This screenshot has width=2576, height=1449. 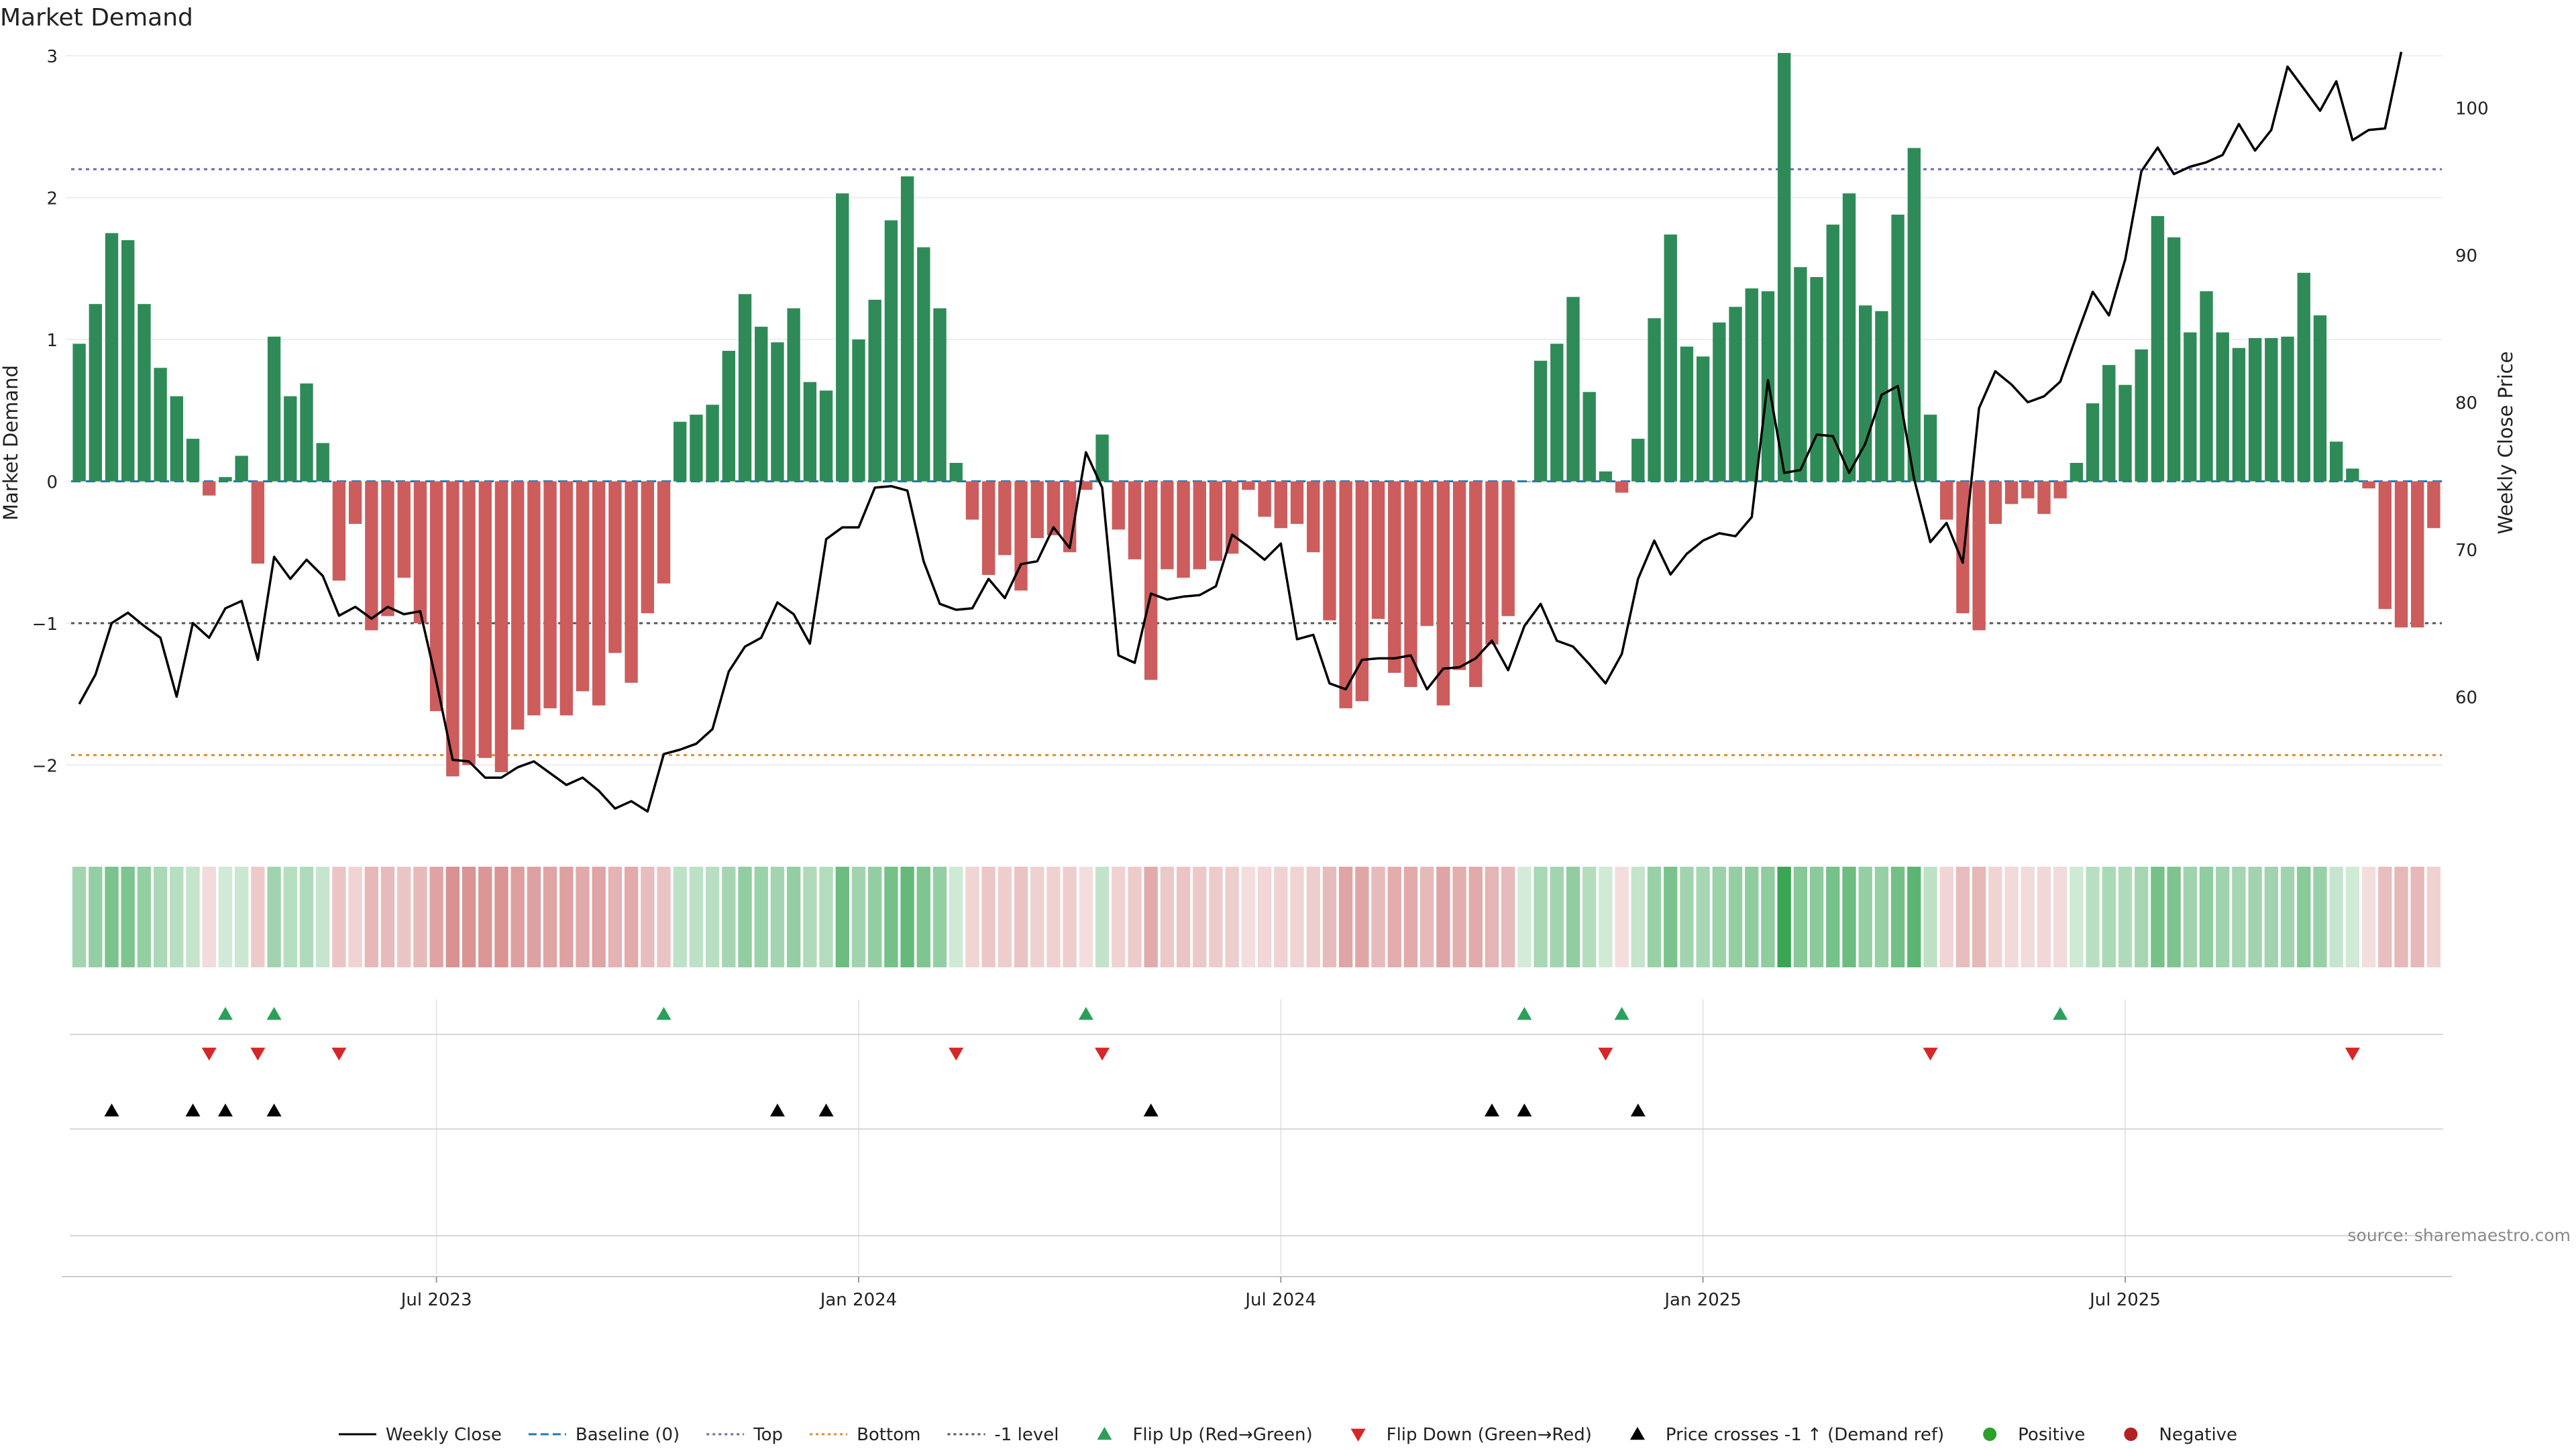 What do you see at coordinates (768, 1435) in the screenshot?
I see `legend-label: Top` at bounding box center [768, 1435].